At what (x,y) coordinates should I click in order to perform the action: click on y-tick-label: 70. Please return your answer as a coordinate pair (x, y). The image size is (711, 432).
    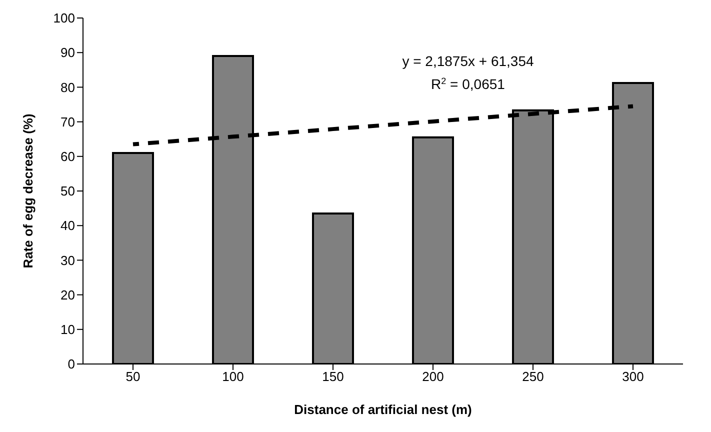
    Looking at the image, I should click on (67, 122).